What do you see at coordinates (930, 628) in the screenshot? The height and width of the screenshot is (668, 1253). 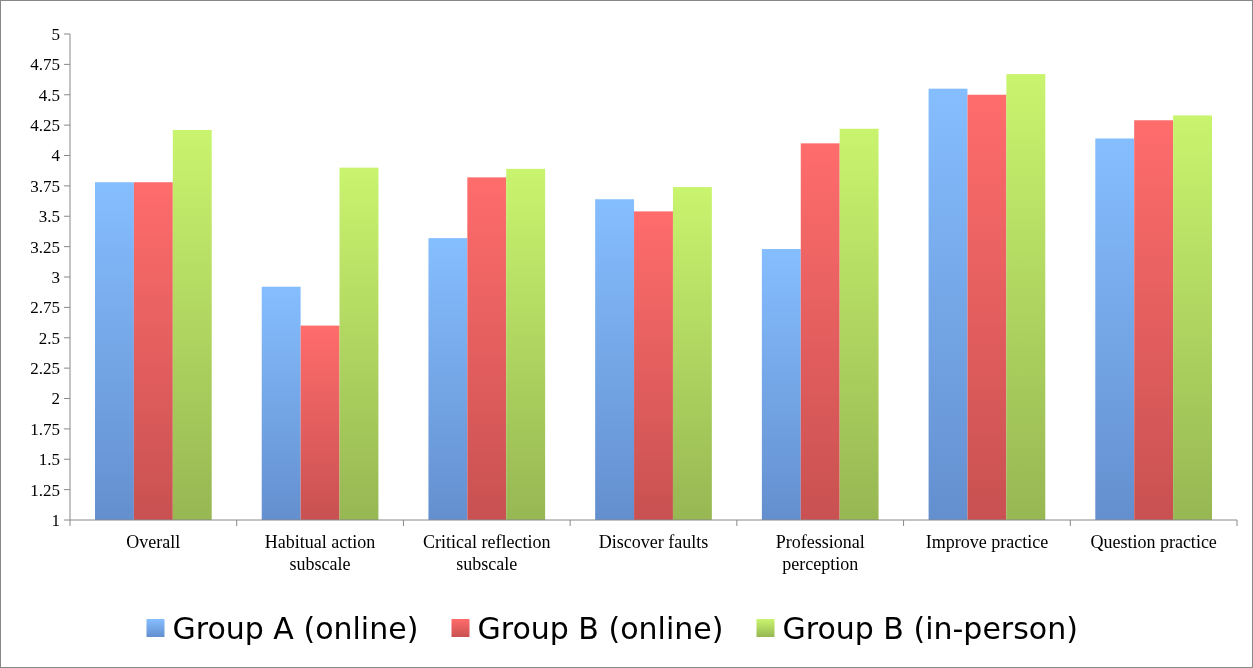 I see `legend-label: Group B (in-person)` at bounding box center [930, 628].